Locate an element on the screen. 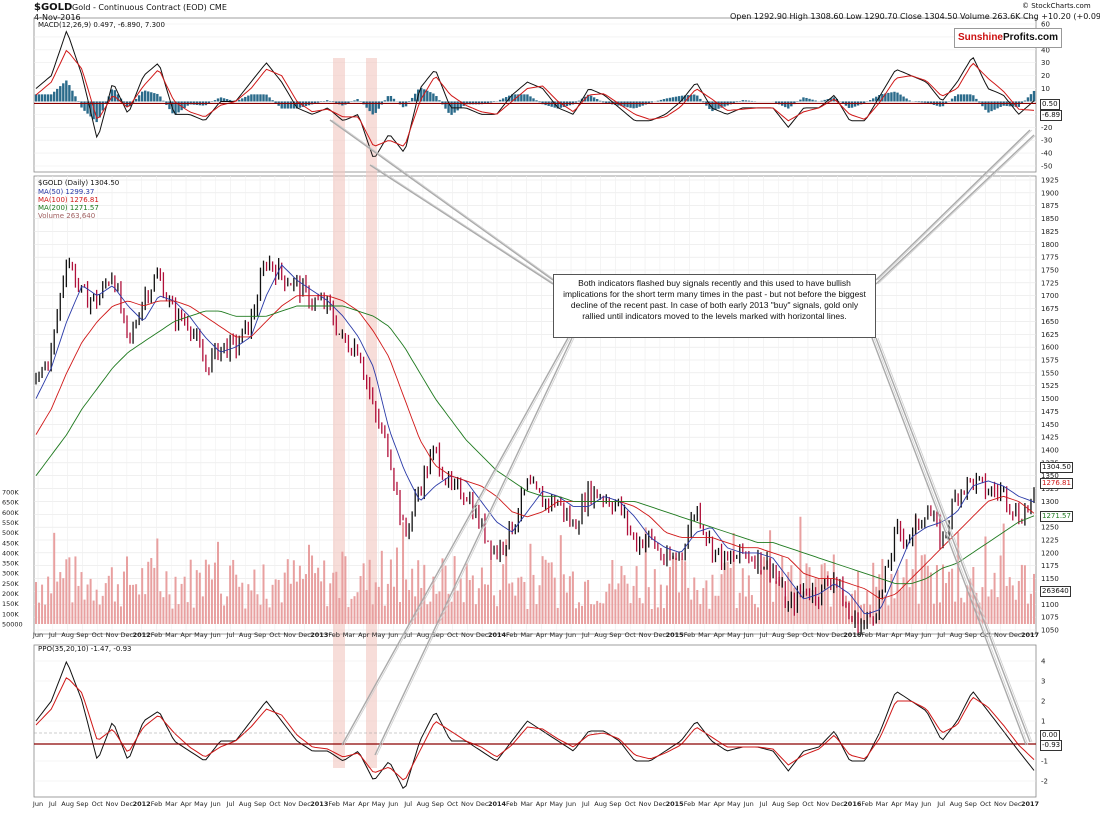 The width and height of the screenshot is (1100, 813). x-tick-label: 2015 is located at coordinates (675, 635).